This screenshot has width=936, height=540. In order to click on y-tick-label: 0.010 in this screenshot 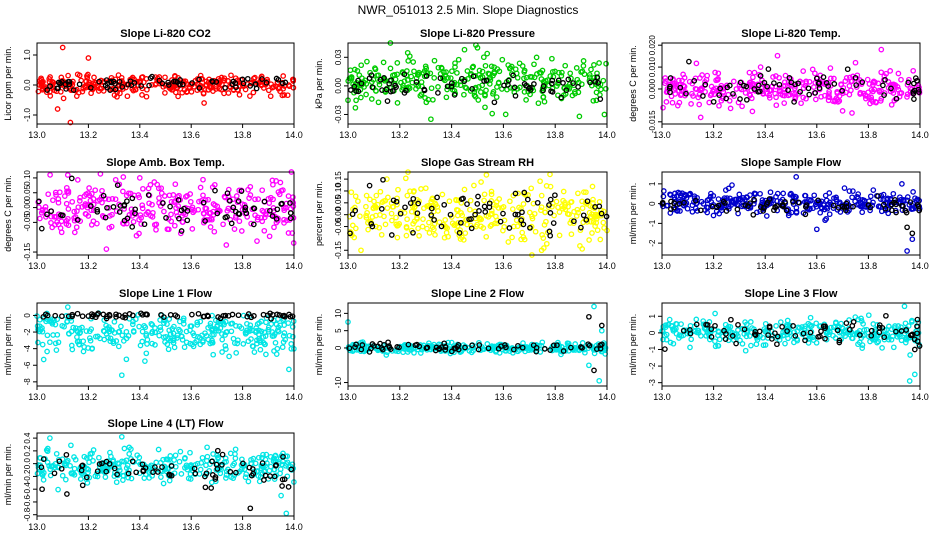, I will do `click(652, 67)`.